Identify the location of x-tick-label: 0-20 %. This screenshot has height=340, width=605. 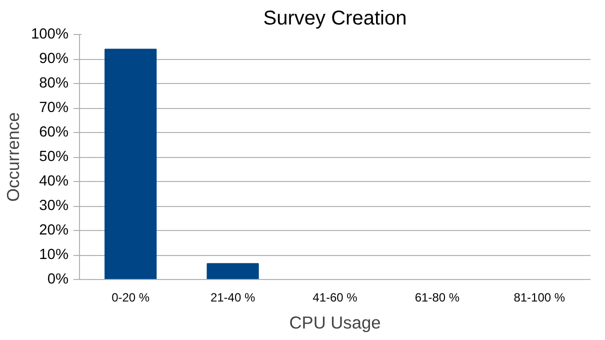
(131, 297).